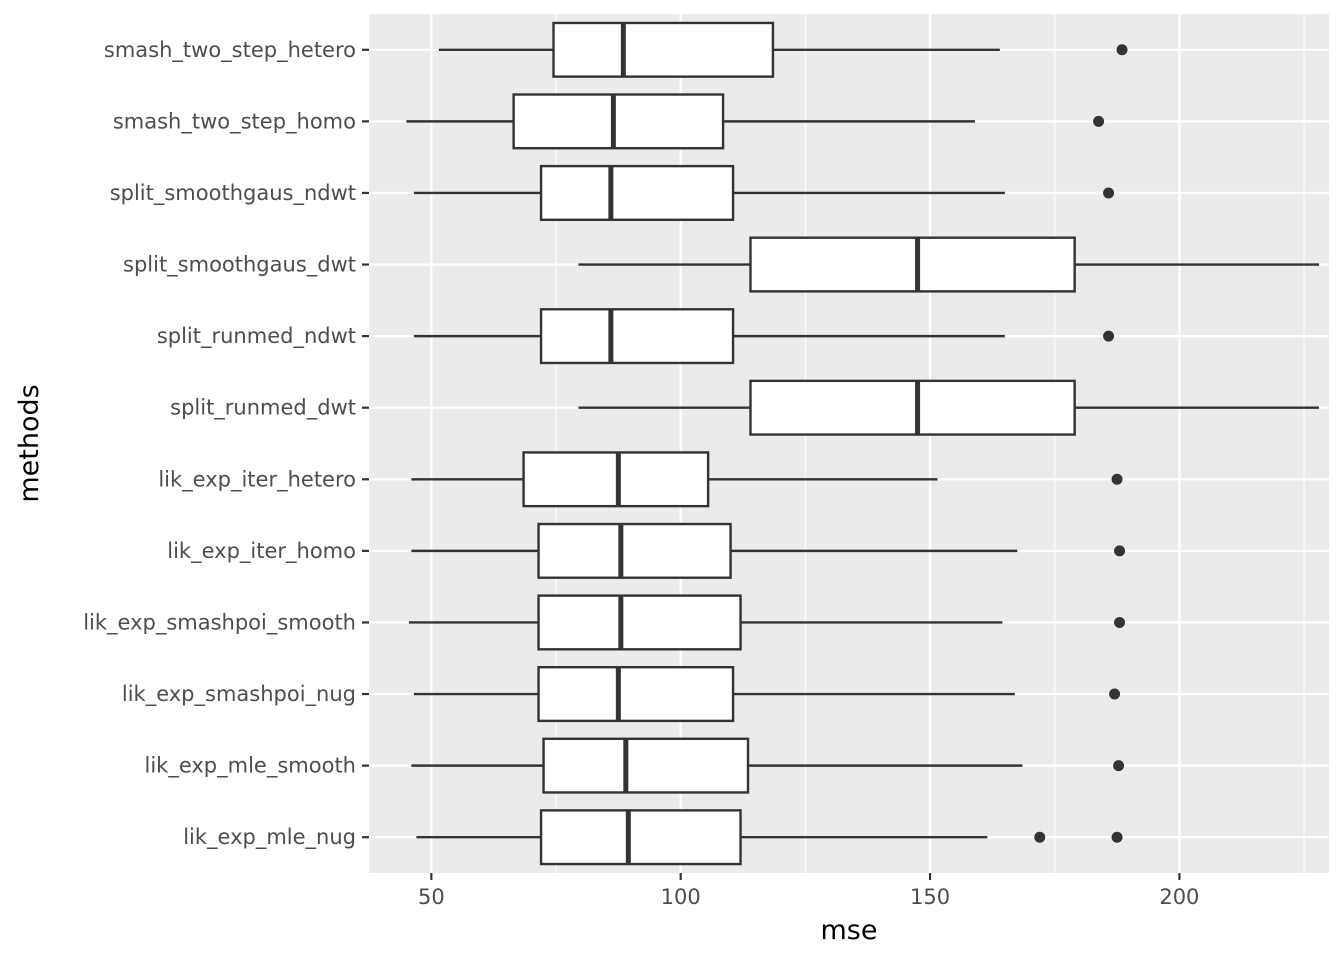  I want to click on box-lik_exp_mle_smooth, so click(768, 765).